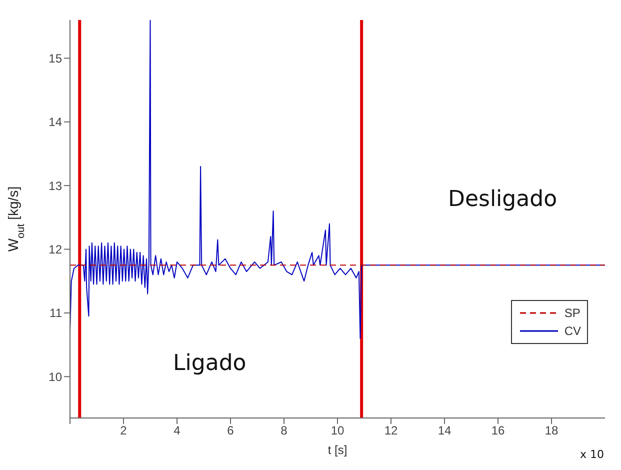 The width and height of the screenshot is (621, 470). What do you see at coordinates (503, 199) in the screenshot?
I see `annotation: Desligado` at bounding box center [503, 199].